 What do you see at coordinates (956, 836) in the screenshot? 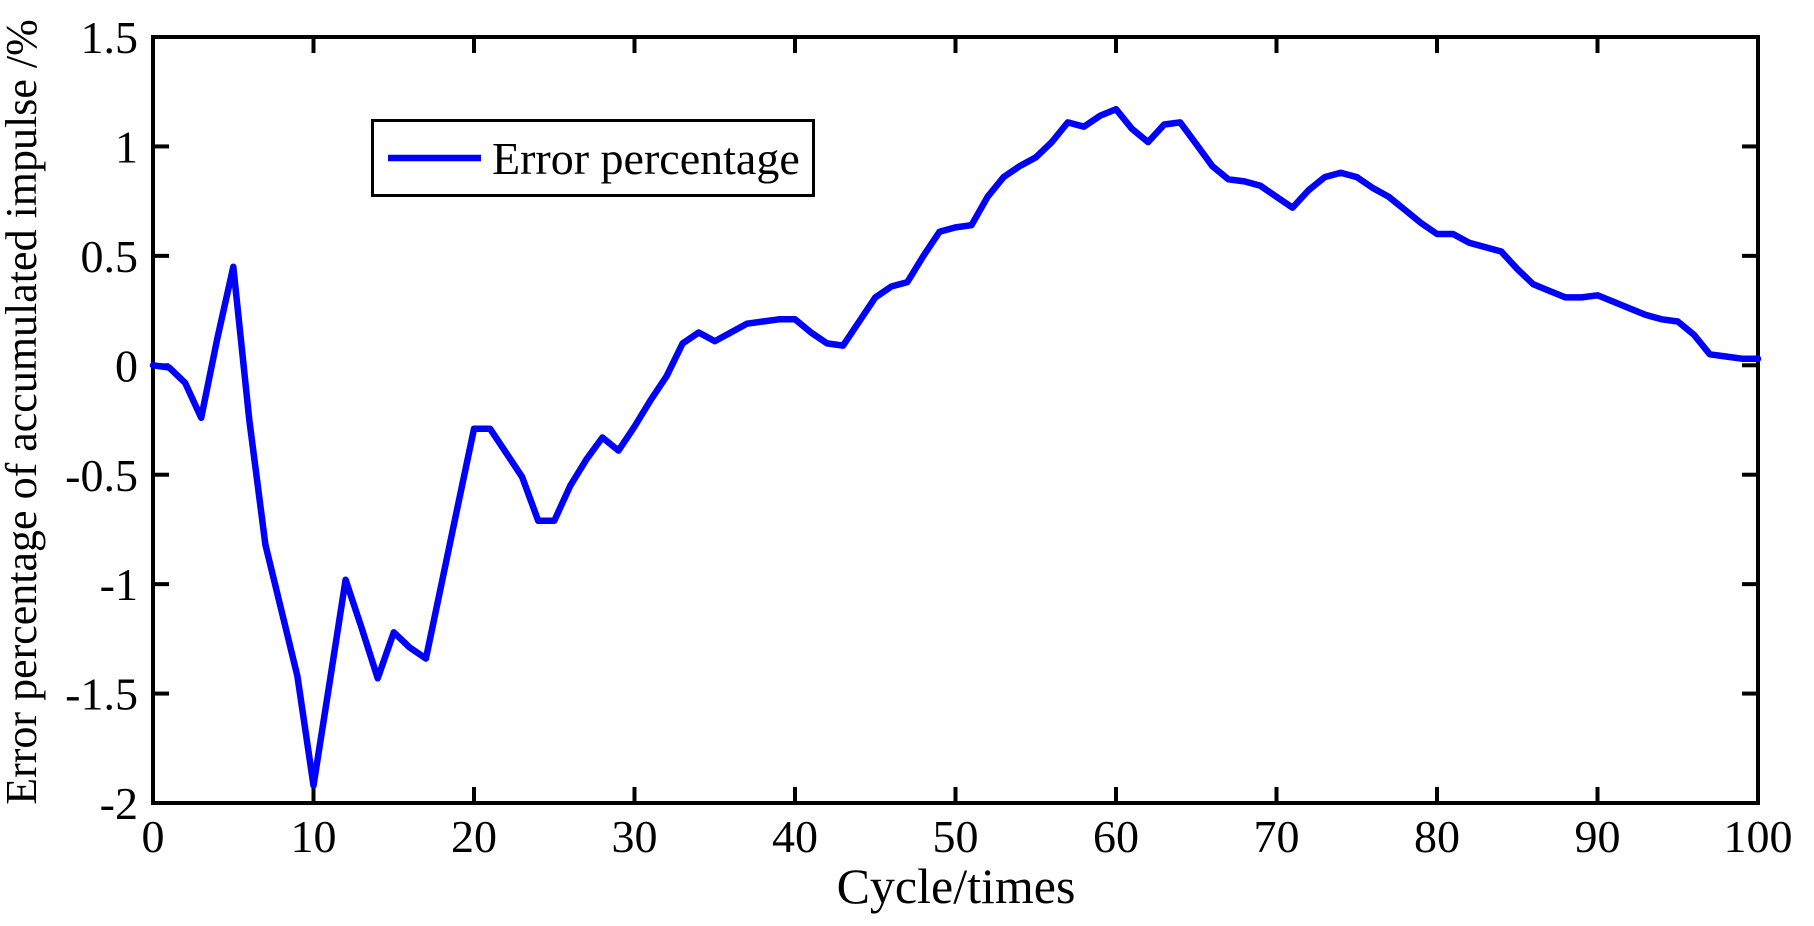
I see `x-tick-label: 50` at bounding box center [956, 836].